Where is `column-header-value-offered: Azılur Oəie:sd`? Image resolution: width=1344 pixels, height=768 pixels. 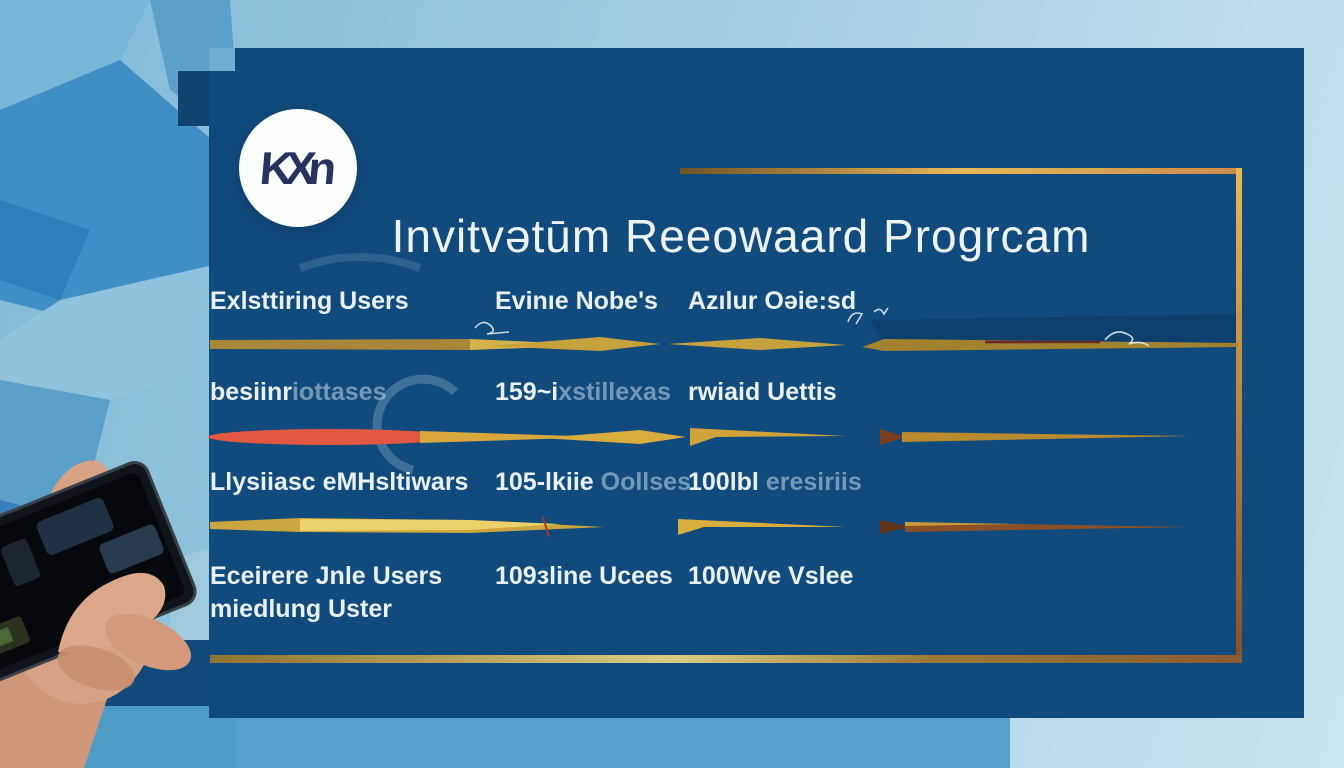
column-header-value-offered: Azılur Oəie:sd is located at coordinates (772, 301).